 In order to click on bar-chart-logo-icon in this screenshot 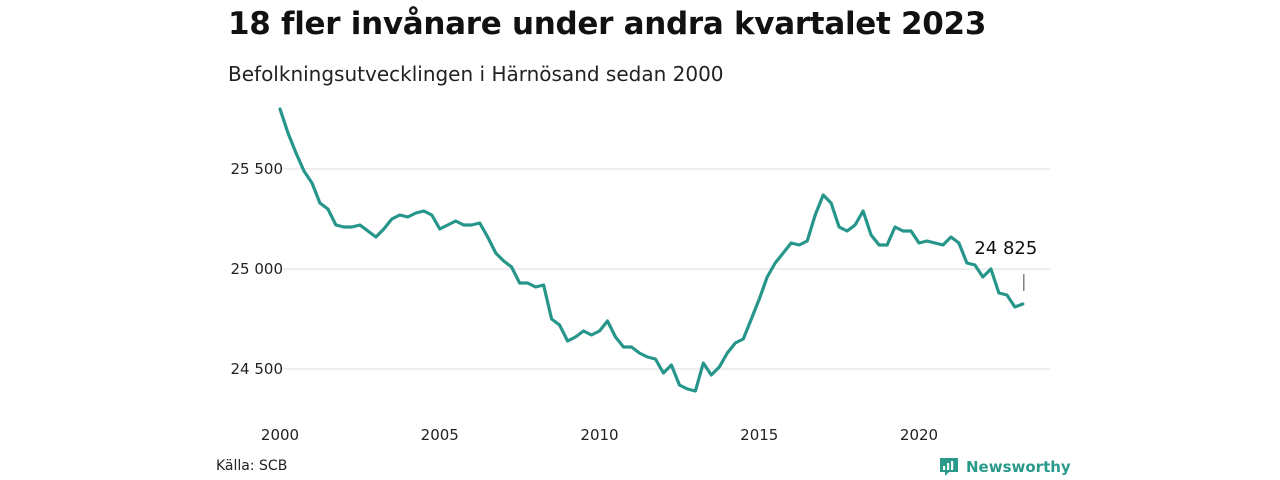, I will do `click(949, 467)`.